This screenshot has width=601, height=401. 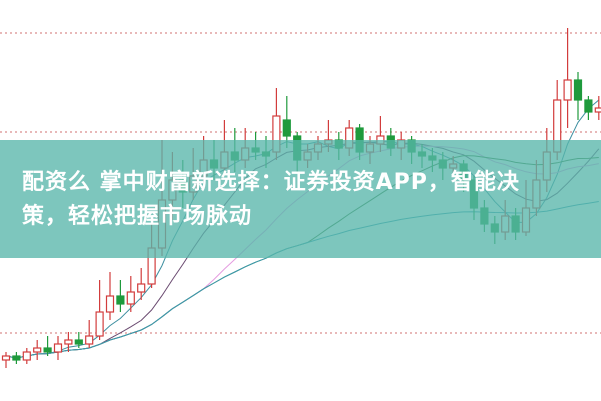 What do you see at coordinates (137, 216) in the screenshot?
I see `headline-line-2: 策，轻松把握市场脉动` at bounding box center [137, 216].